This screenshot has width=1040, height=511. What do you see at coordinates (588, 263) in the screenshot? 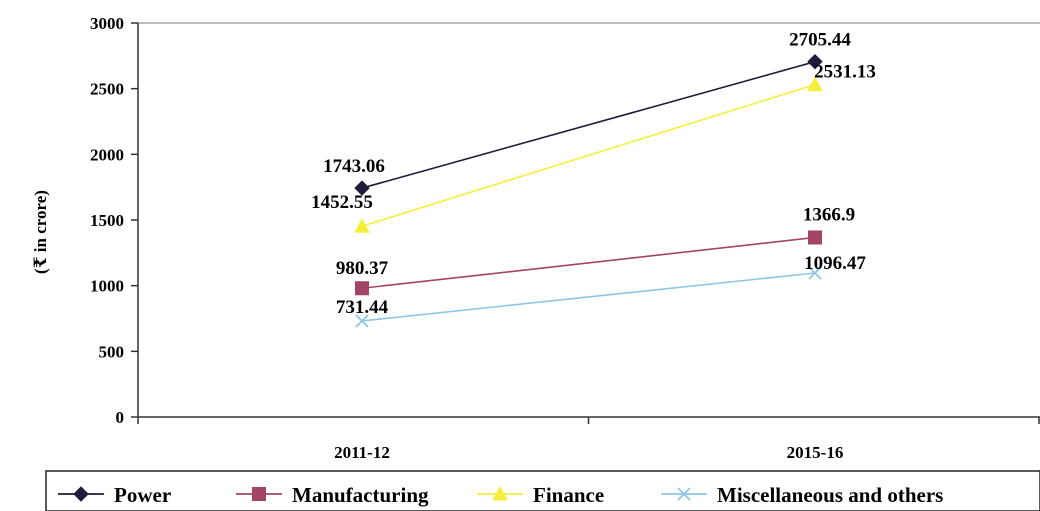
I see `series-line-manufacturing` at bounding box center [588, 263].